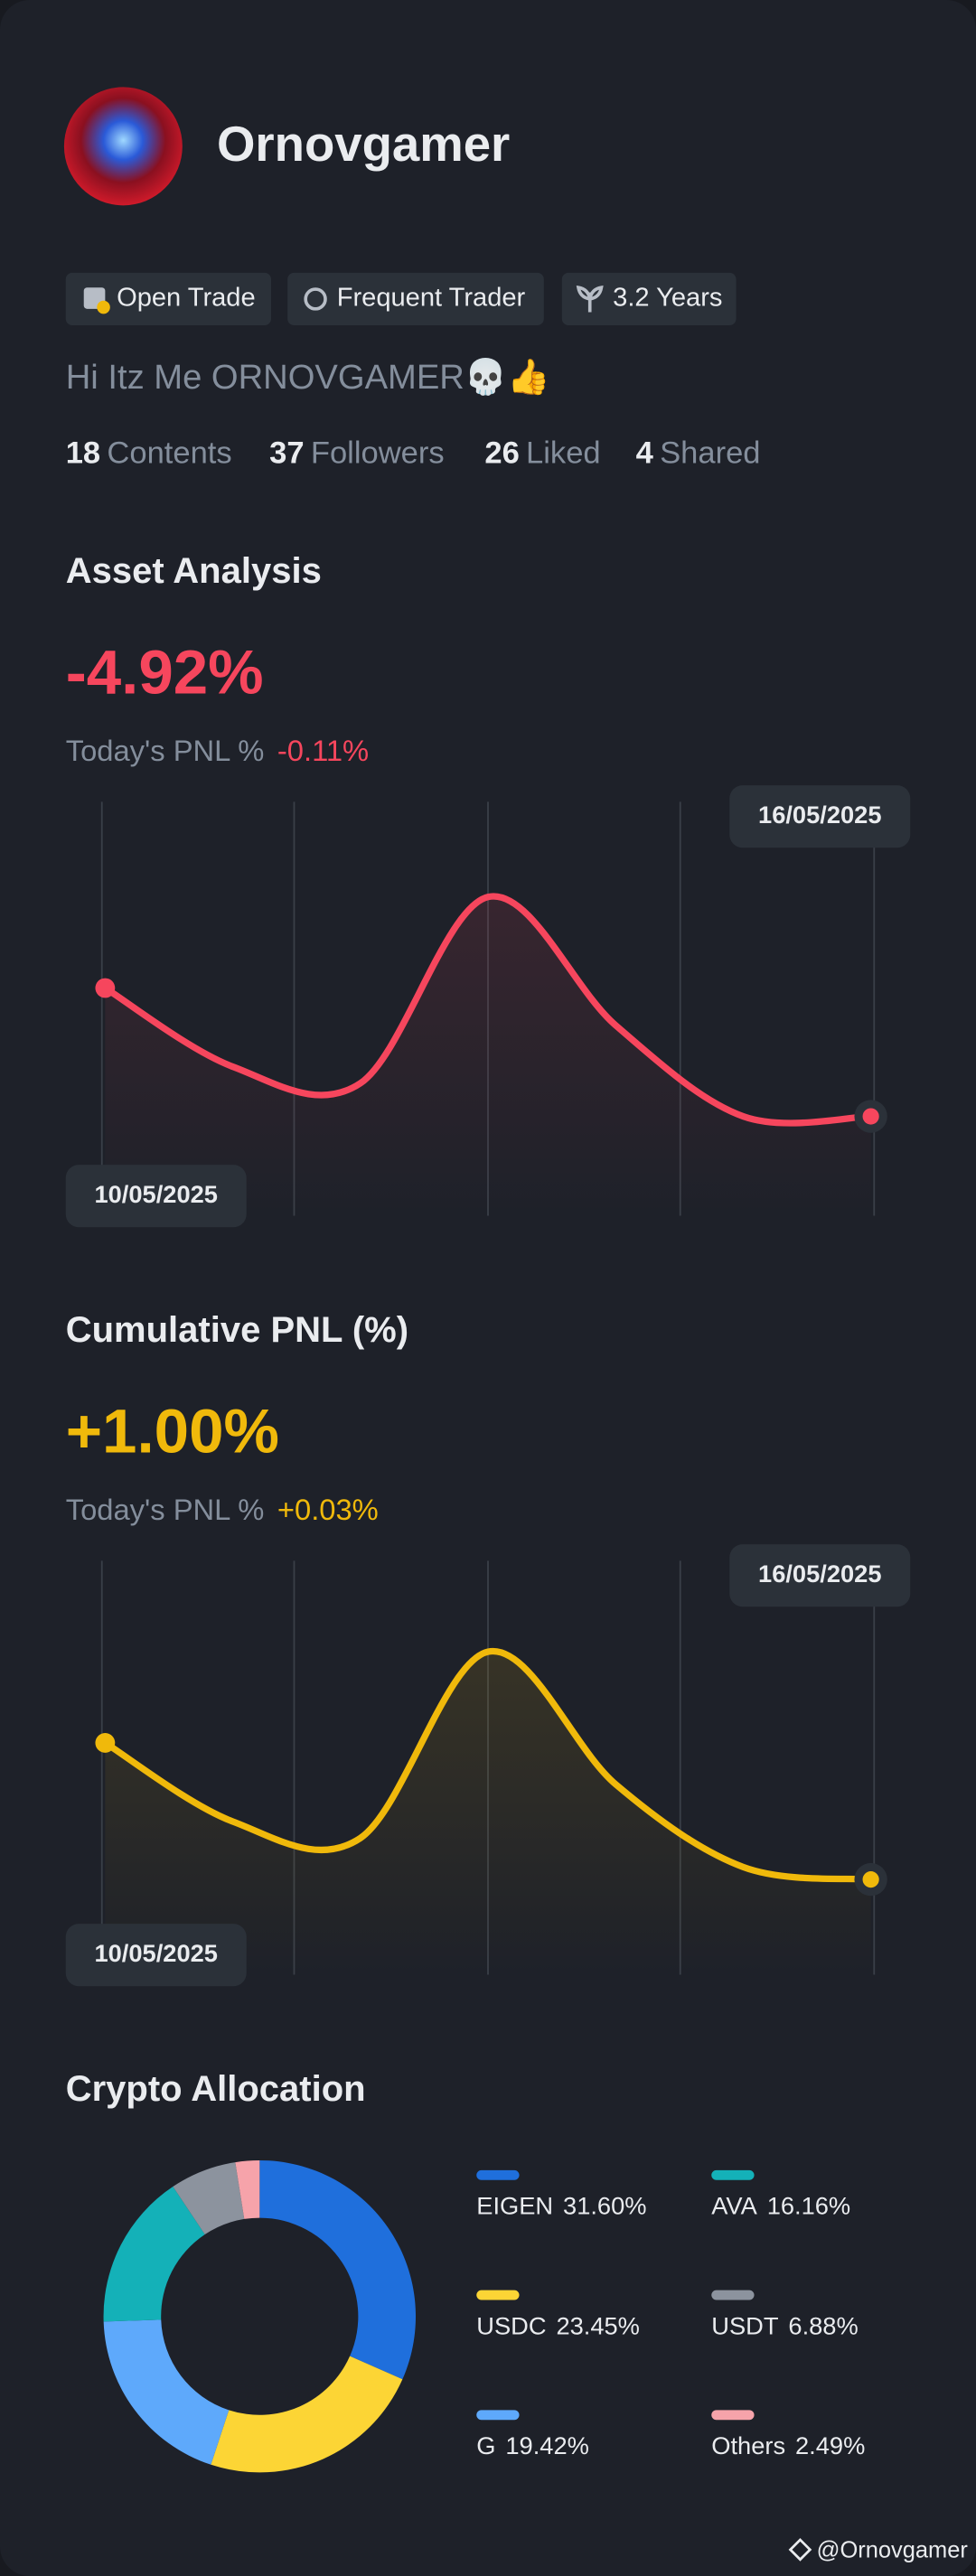 The height and width of the screenshot is (2576, 976). Describe the element at coordinates (800, 2550) in the screenshot. I see `watermark-logo` at that location.